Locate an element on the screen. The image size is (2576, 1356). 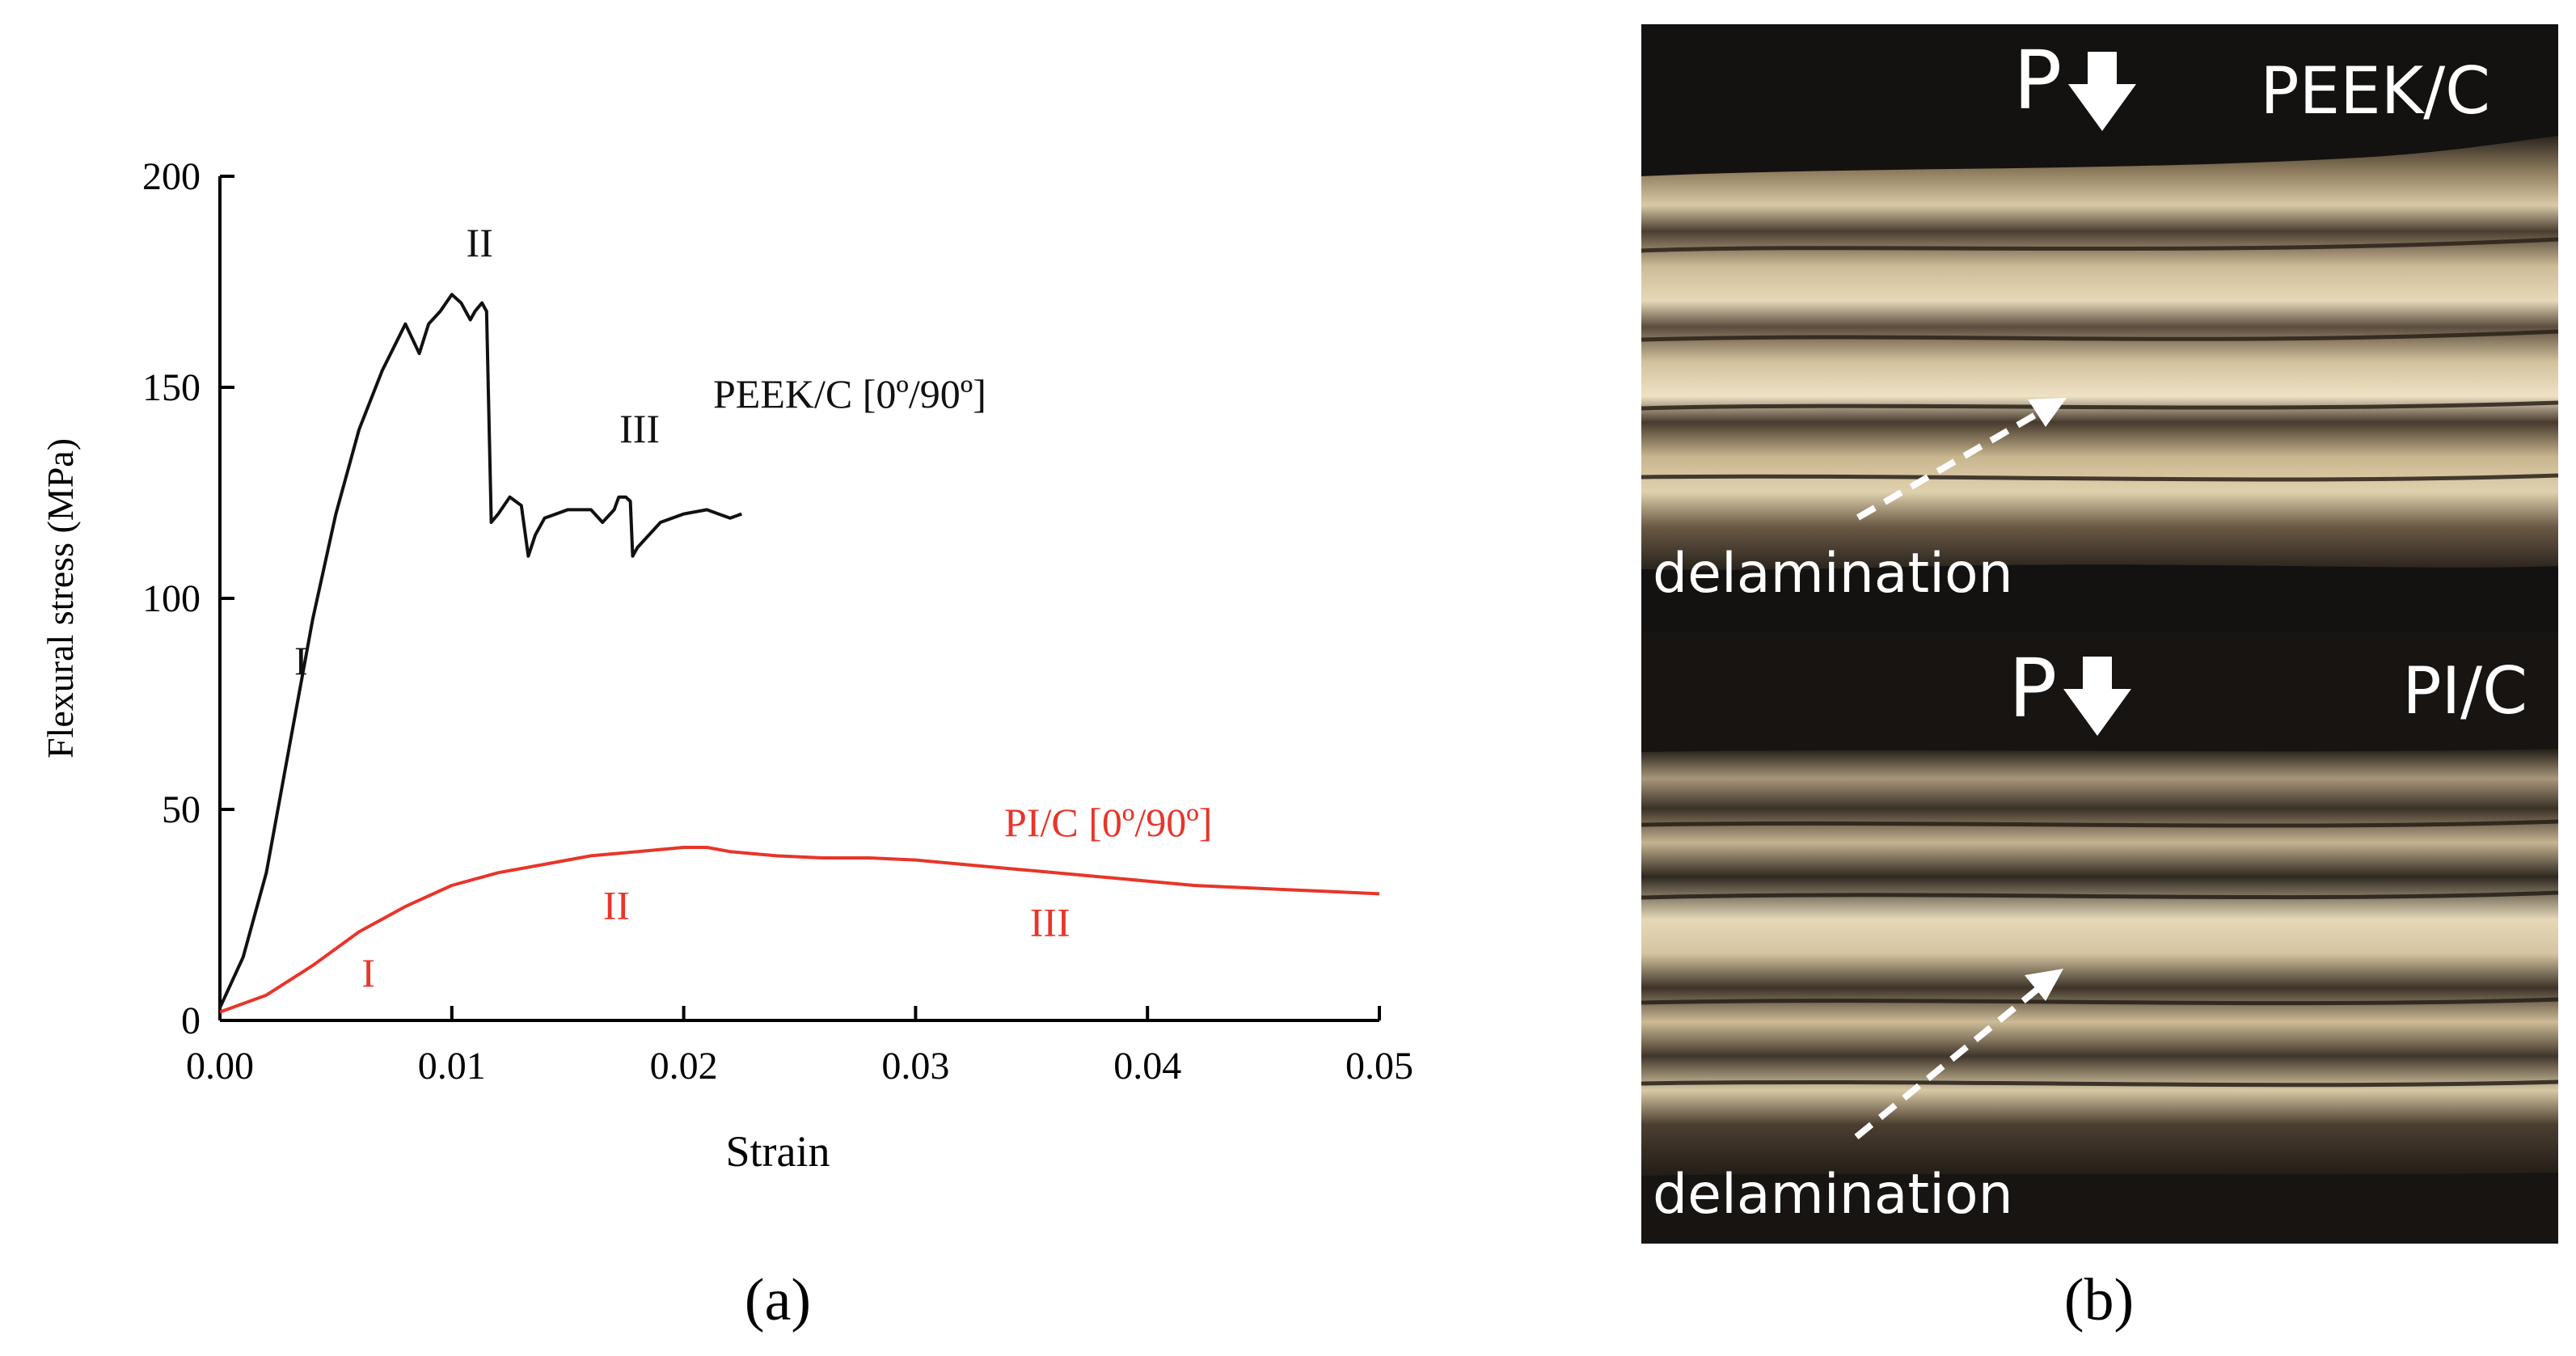
photo-bottom-arrowhead-icon is located at coordinates (2044, 985).